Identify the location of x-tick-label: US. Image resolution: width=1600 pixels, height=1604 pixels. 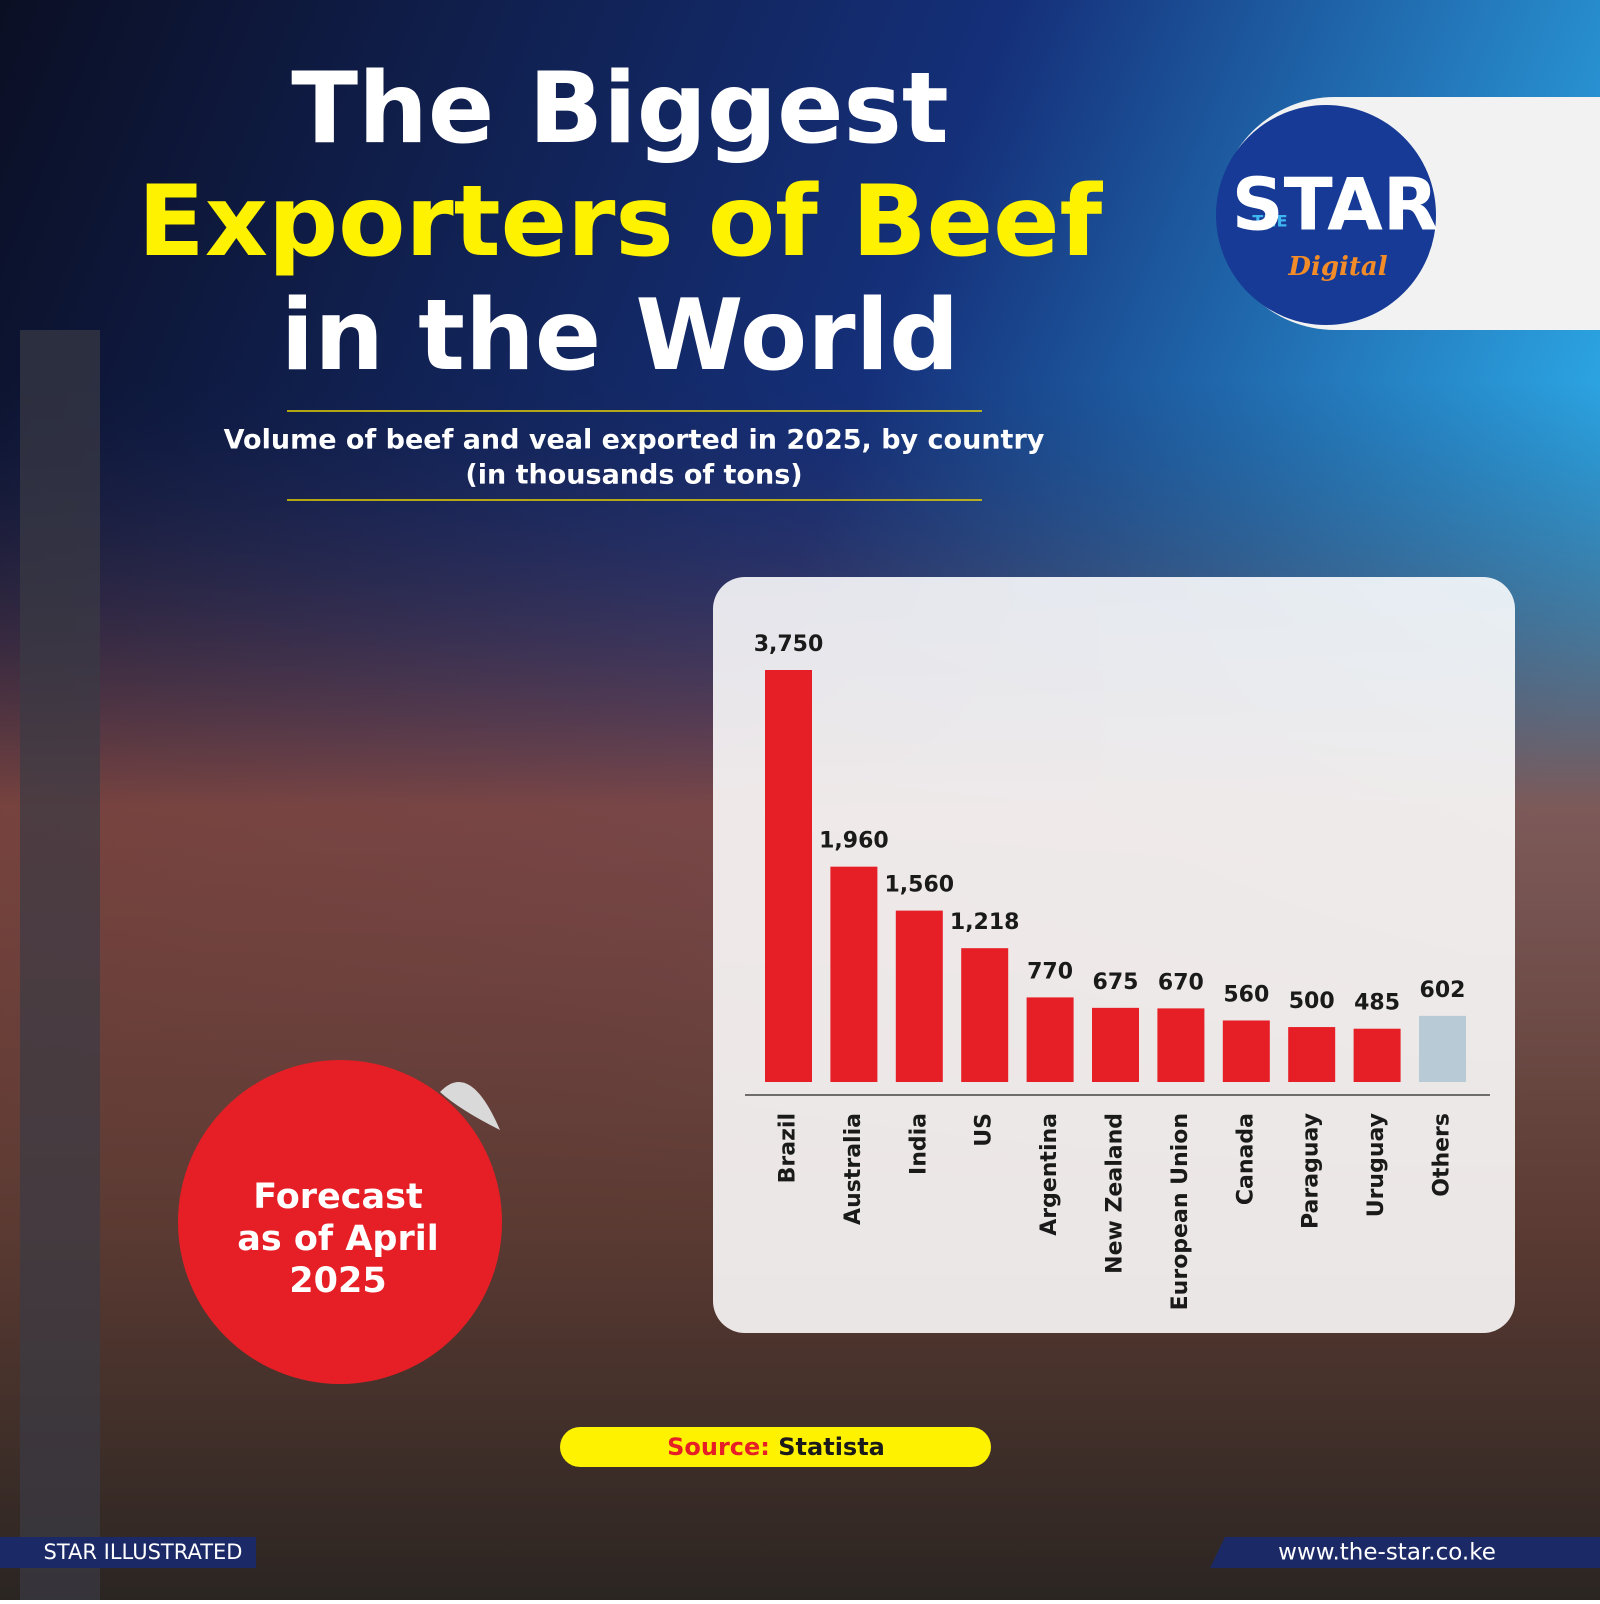
(984, 1130).